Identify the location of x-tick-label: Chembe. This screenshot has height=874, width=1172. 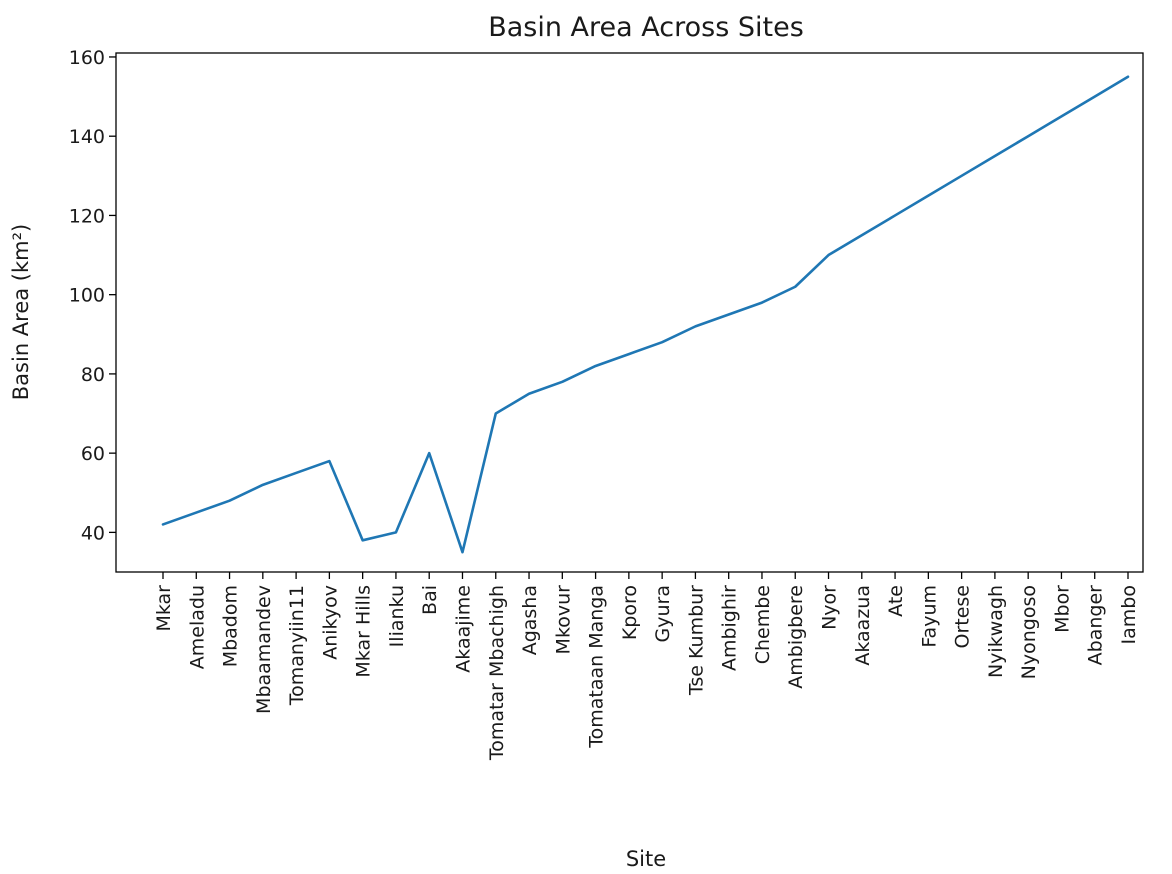
(763, 624).